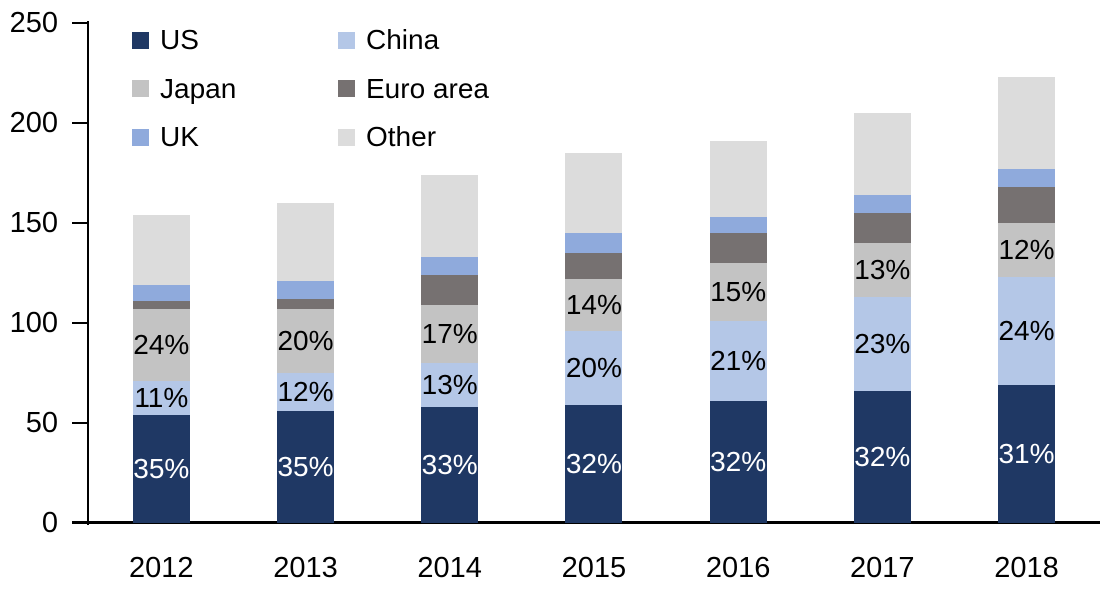  I want to click on segment-label-japan: 17%, so click(449, 333).